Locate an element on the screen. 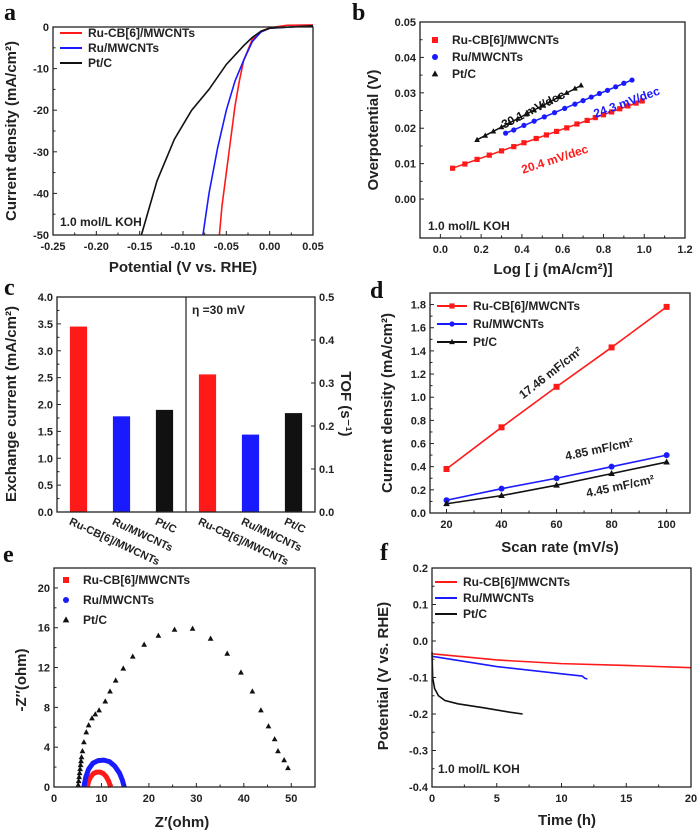  x-axis-label: Time (h) is located at coordinates (567, 820).